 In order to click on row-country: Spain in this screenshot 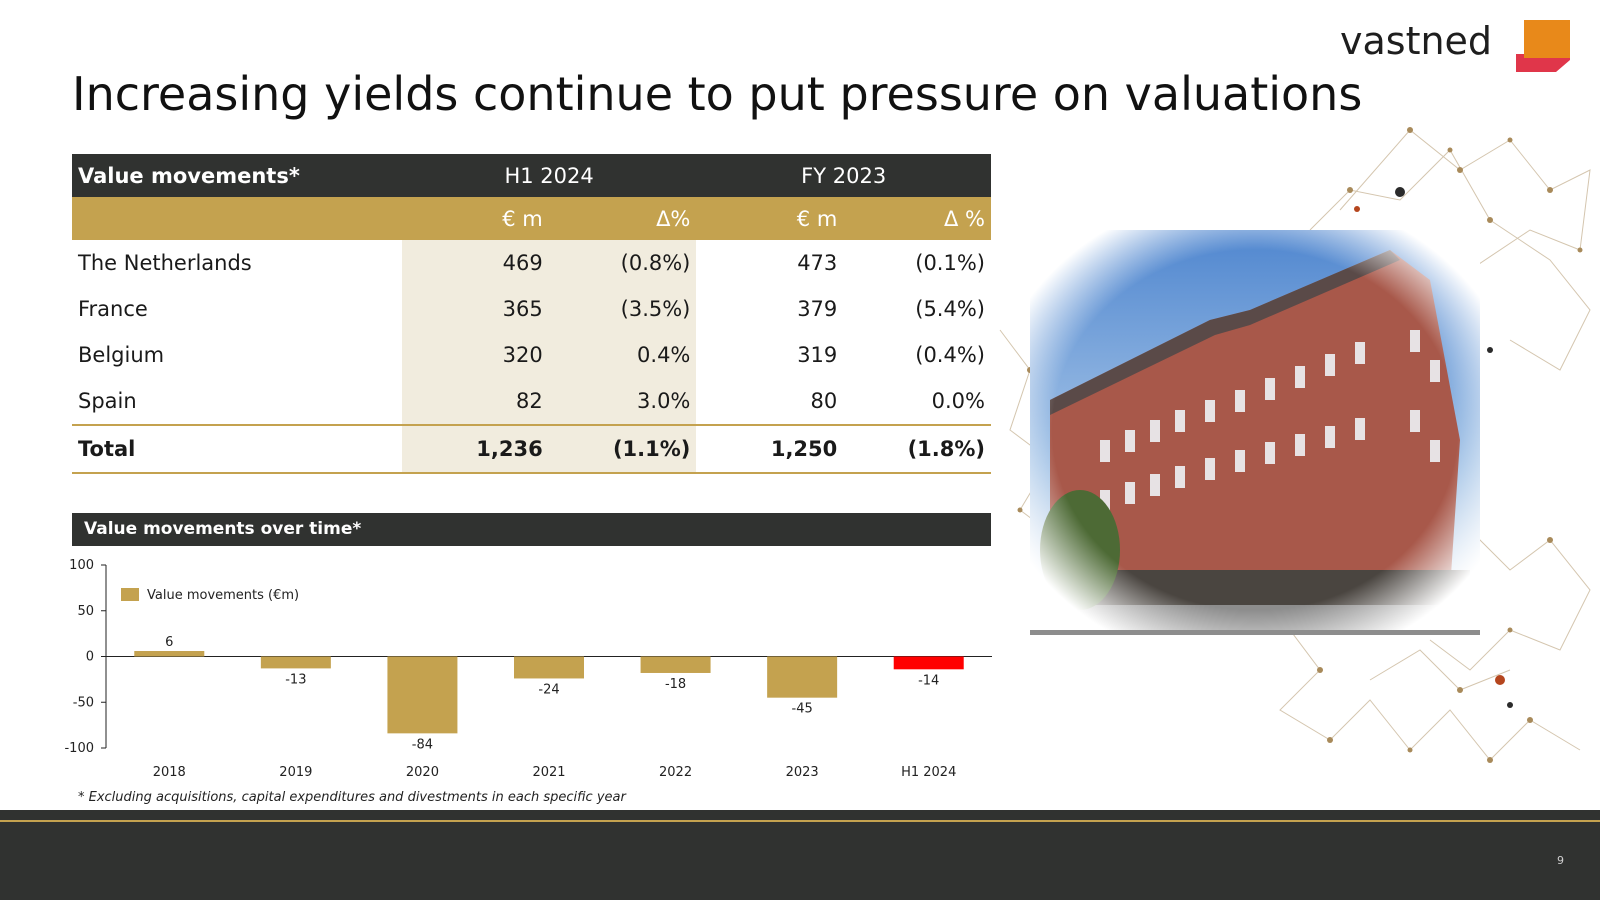, I will do `click(107, 401)`.